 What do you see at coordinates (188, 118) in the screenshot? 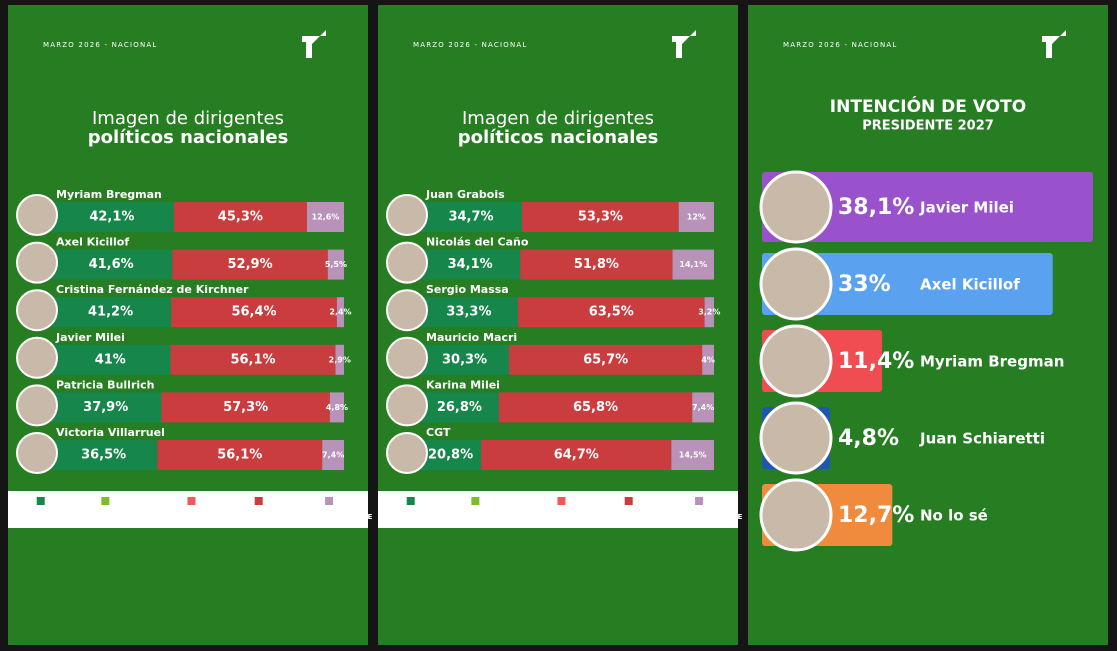
I see `title: Imagen de dirigentes` at bounding box center [188, 118].